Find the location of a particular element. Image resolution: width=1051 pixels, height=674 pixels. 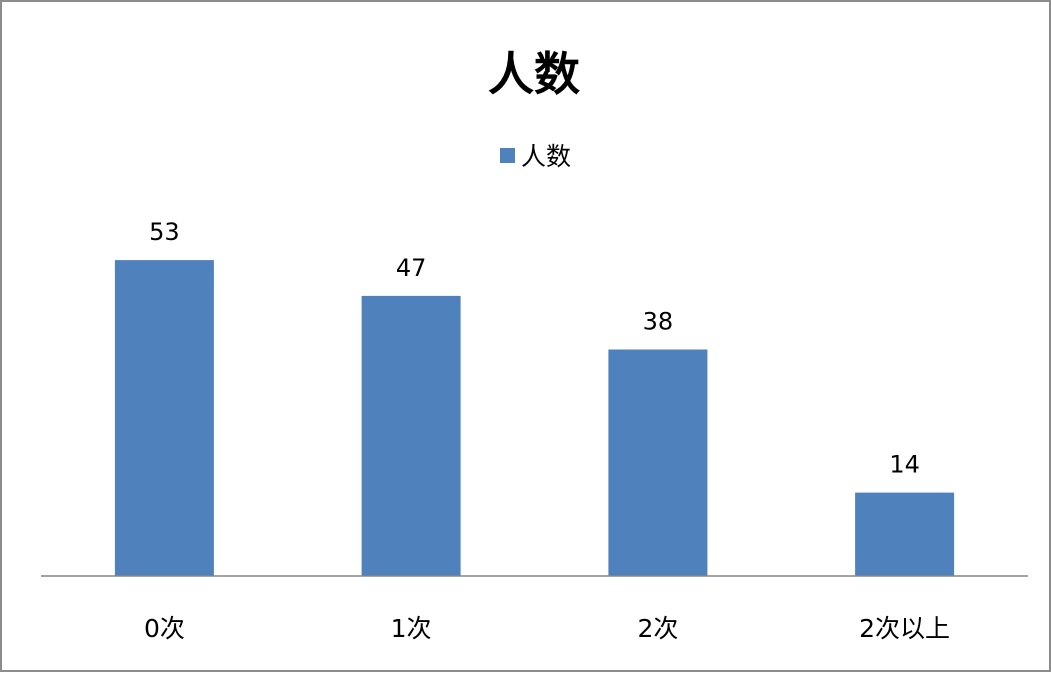

legend-swatch is located at coordinates (507, 155).